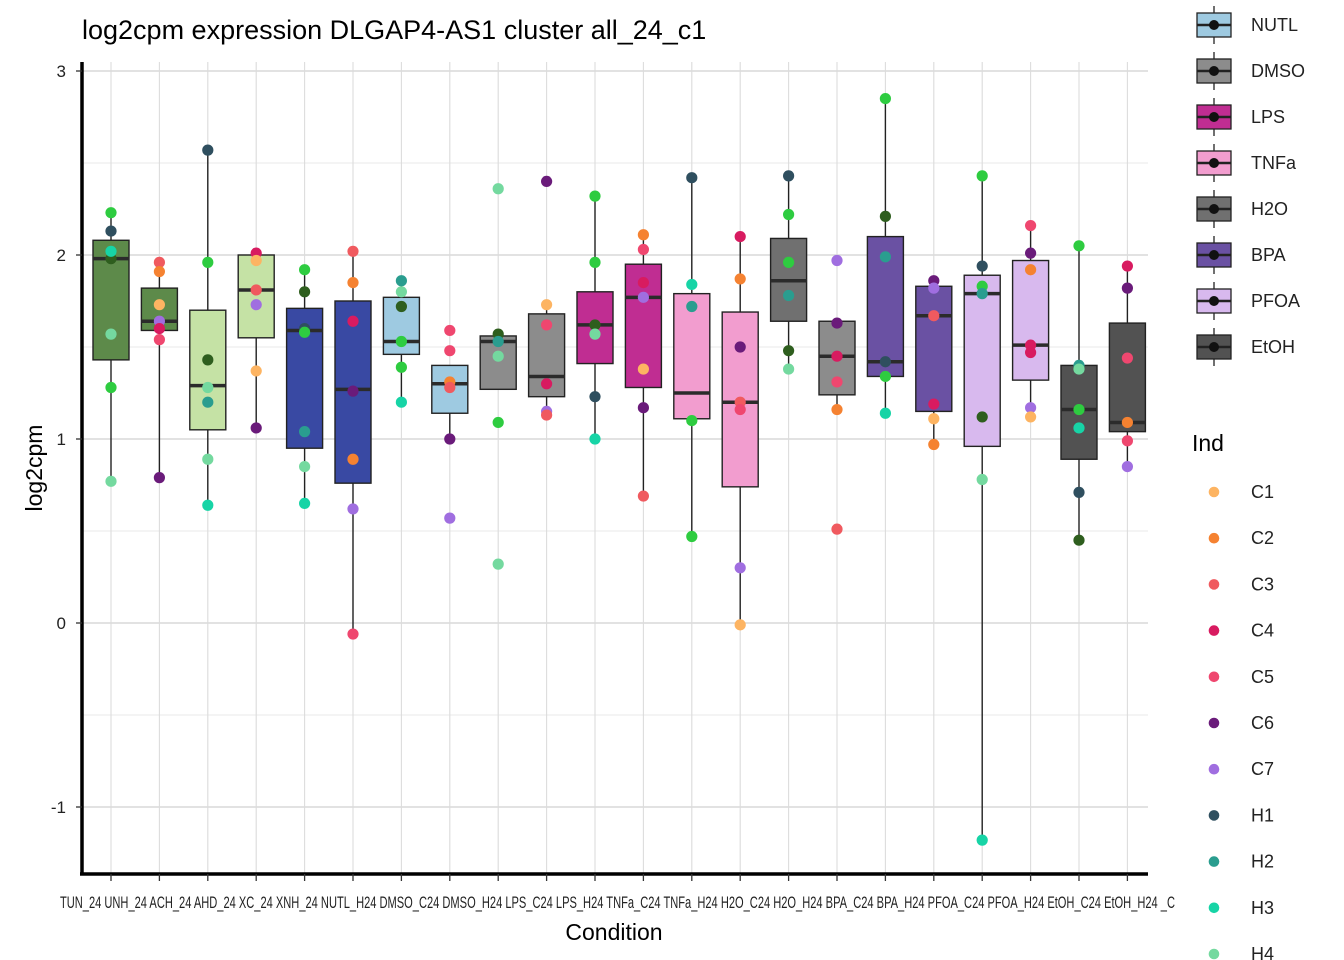 The height and width of the screenshot is (960, 1344). Describe the element at coordinates (1208, 443) in the screenshot. I see `legend-ind-title: Ind` at that location.